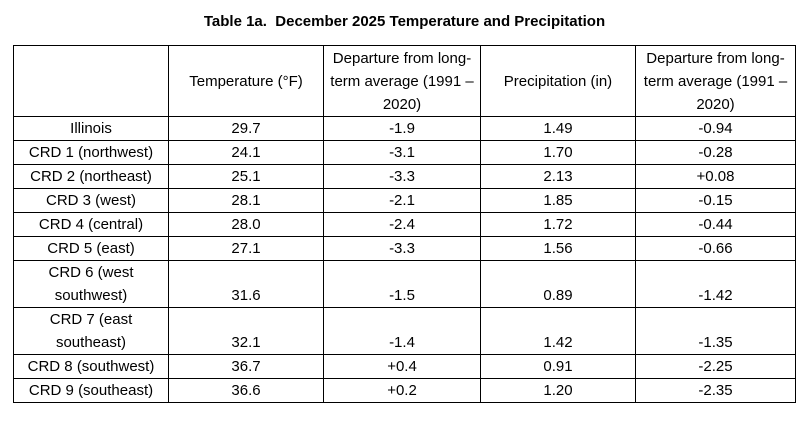 The image size is (809, 423). I want to click on region-label: Illinois, so click(91, 128).